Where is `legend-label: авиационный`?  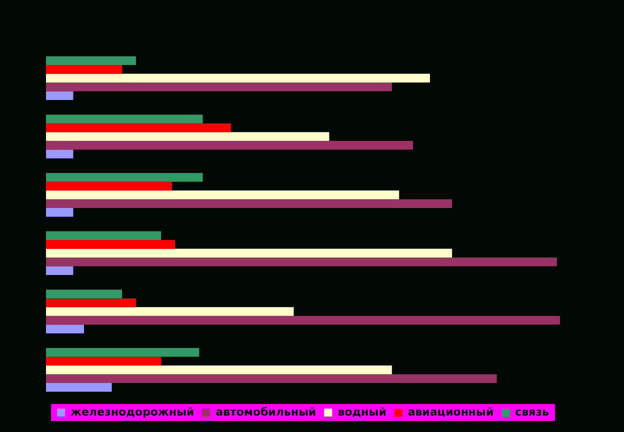 legend-label: авиационный is located at coordinates (451, 411).